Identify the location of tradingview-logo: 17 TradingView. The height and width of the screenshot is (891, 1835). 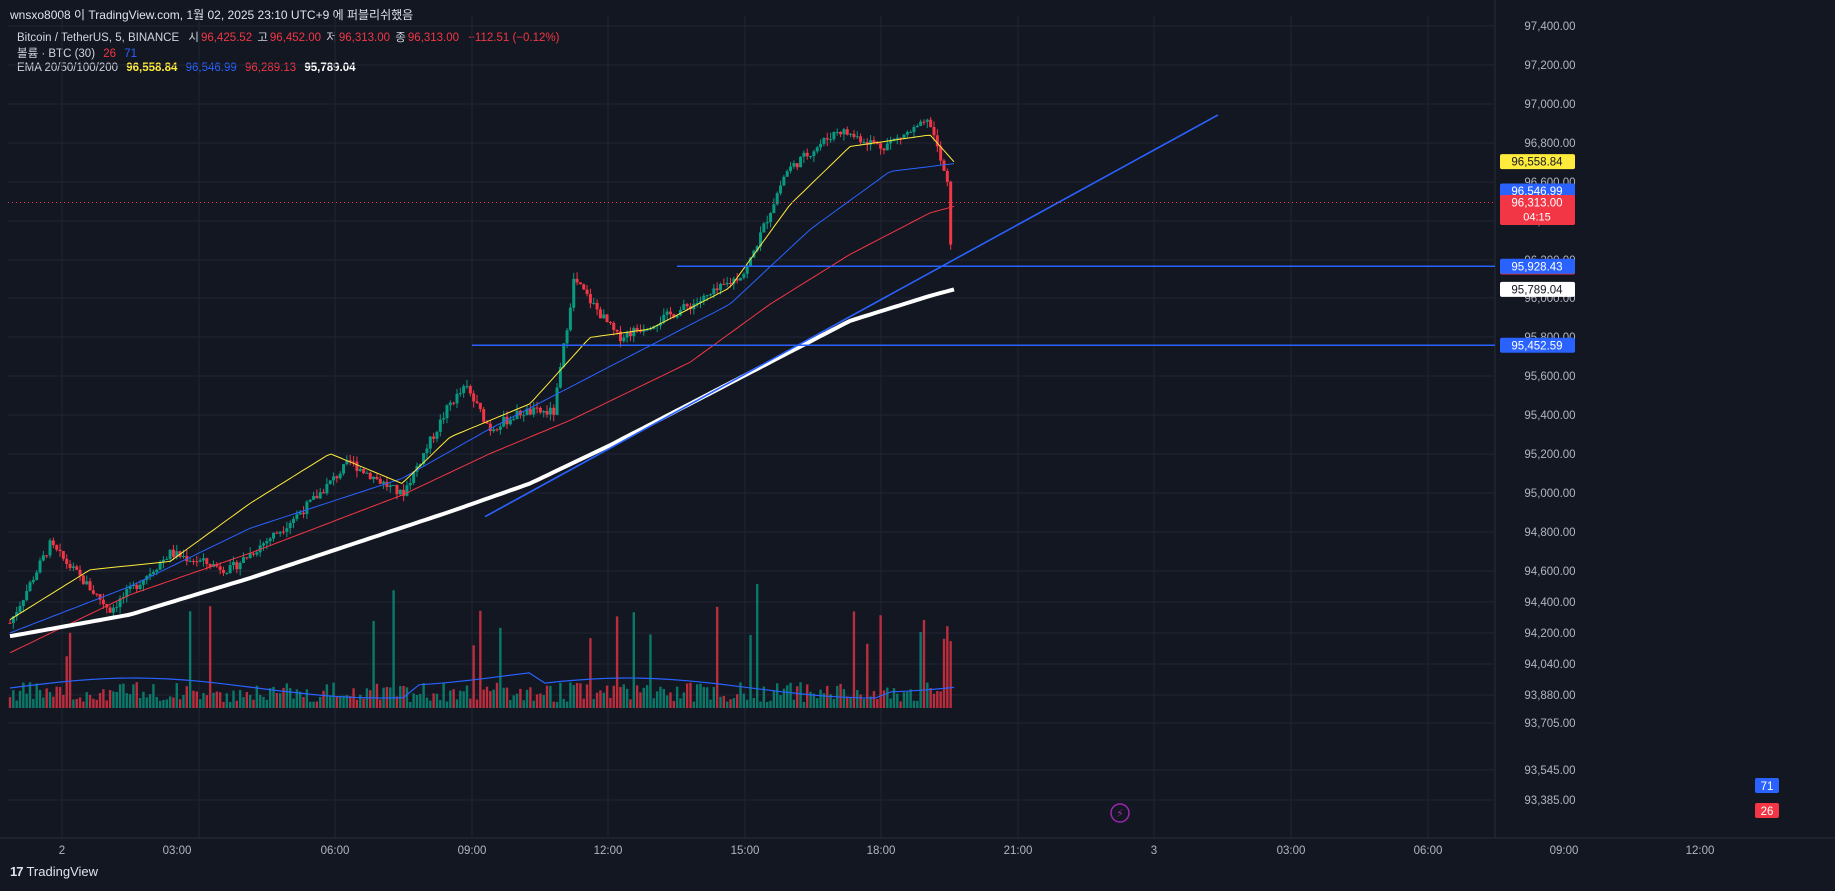
(54, 871).